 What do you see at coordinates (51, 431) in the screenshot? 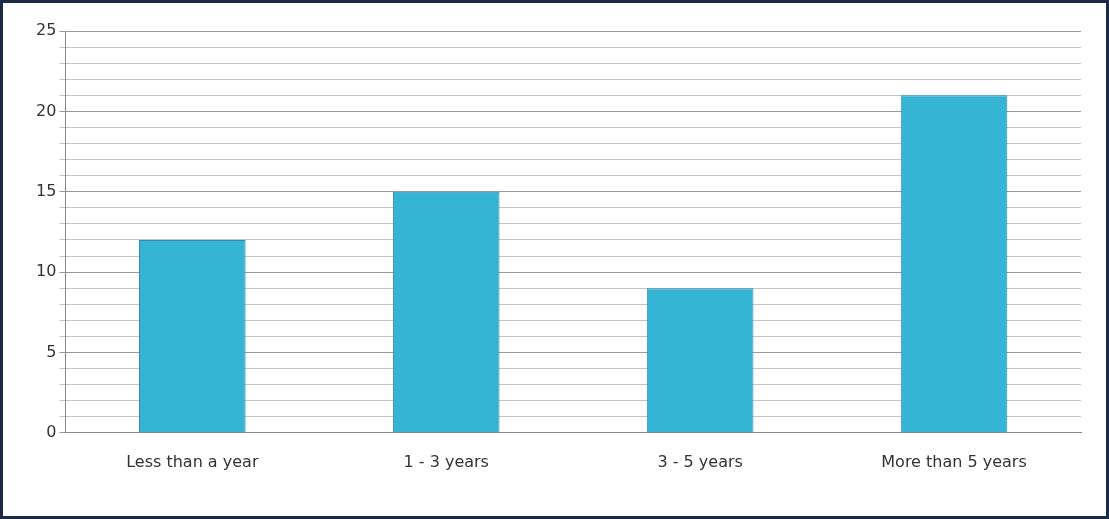
I see `y-tick-label: 0` at bounding box center [51, 431].